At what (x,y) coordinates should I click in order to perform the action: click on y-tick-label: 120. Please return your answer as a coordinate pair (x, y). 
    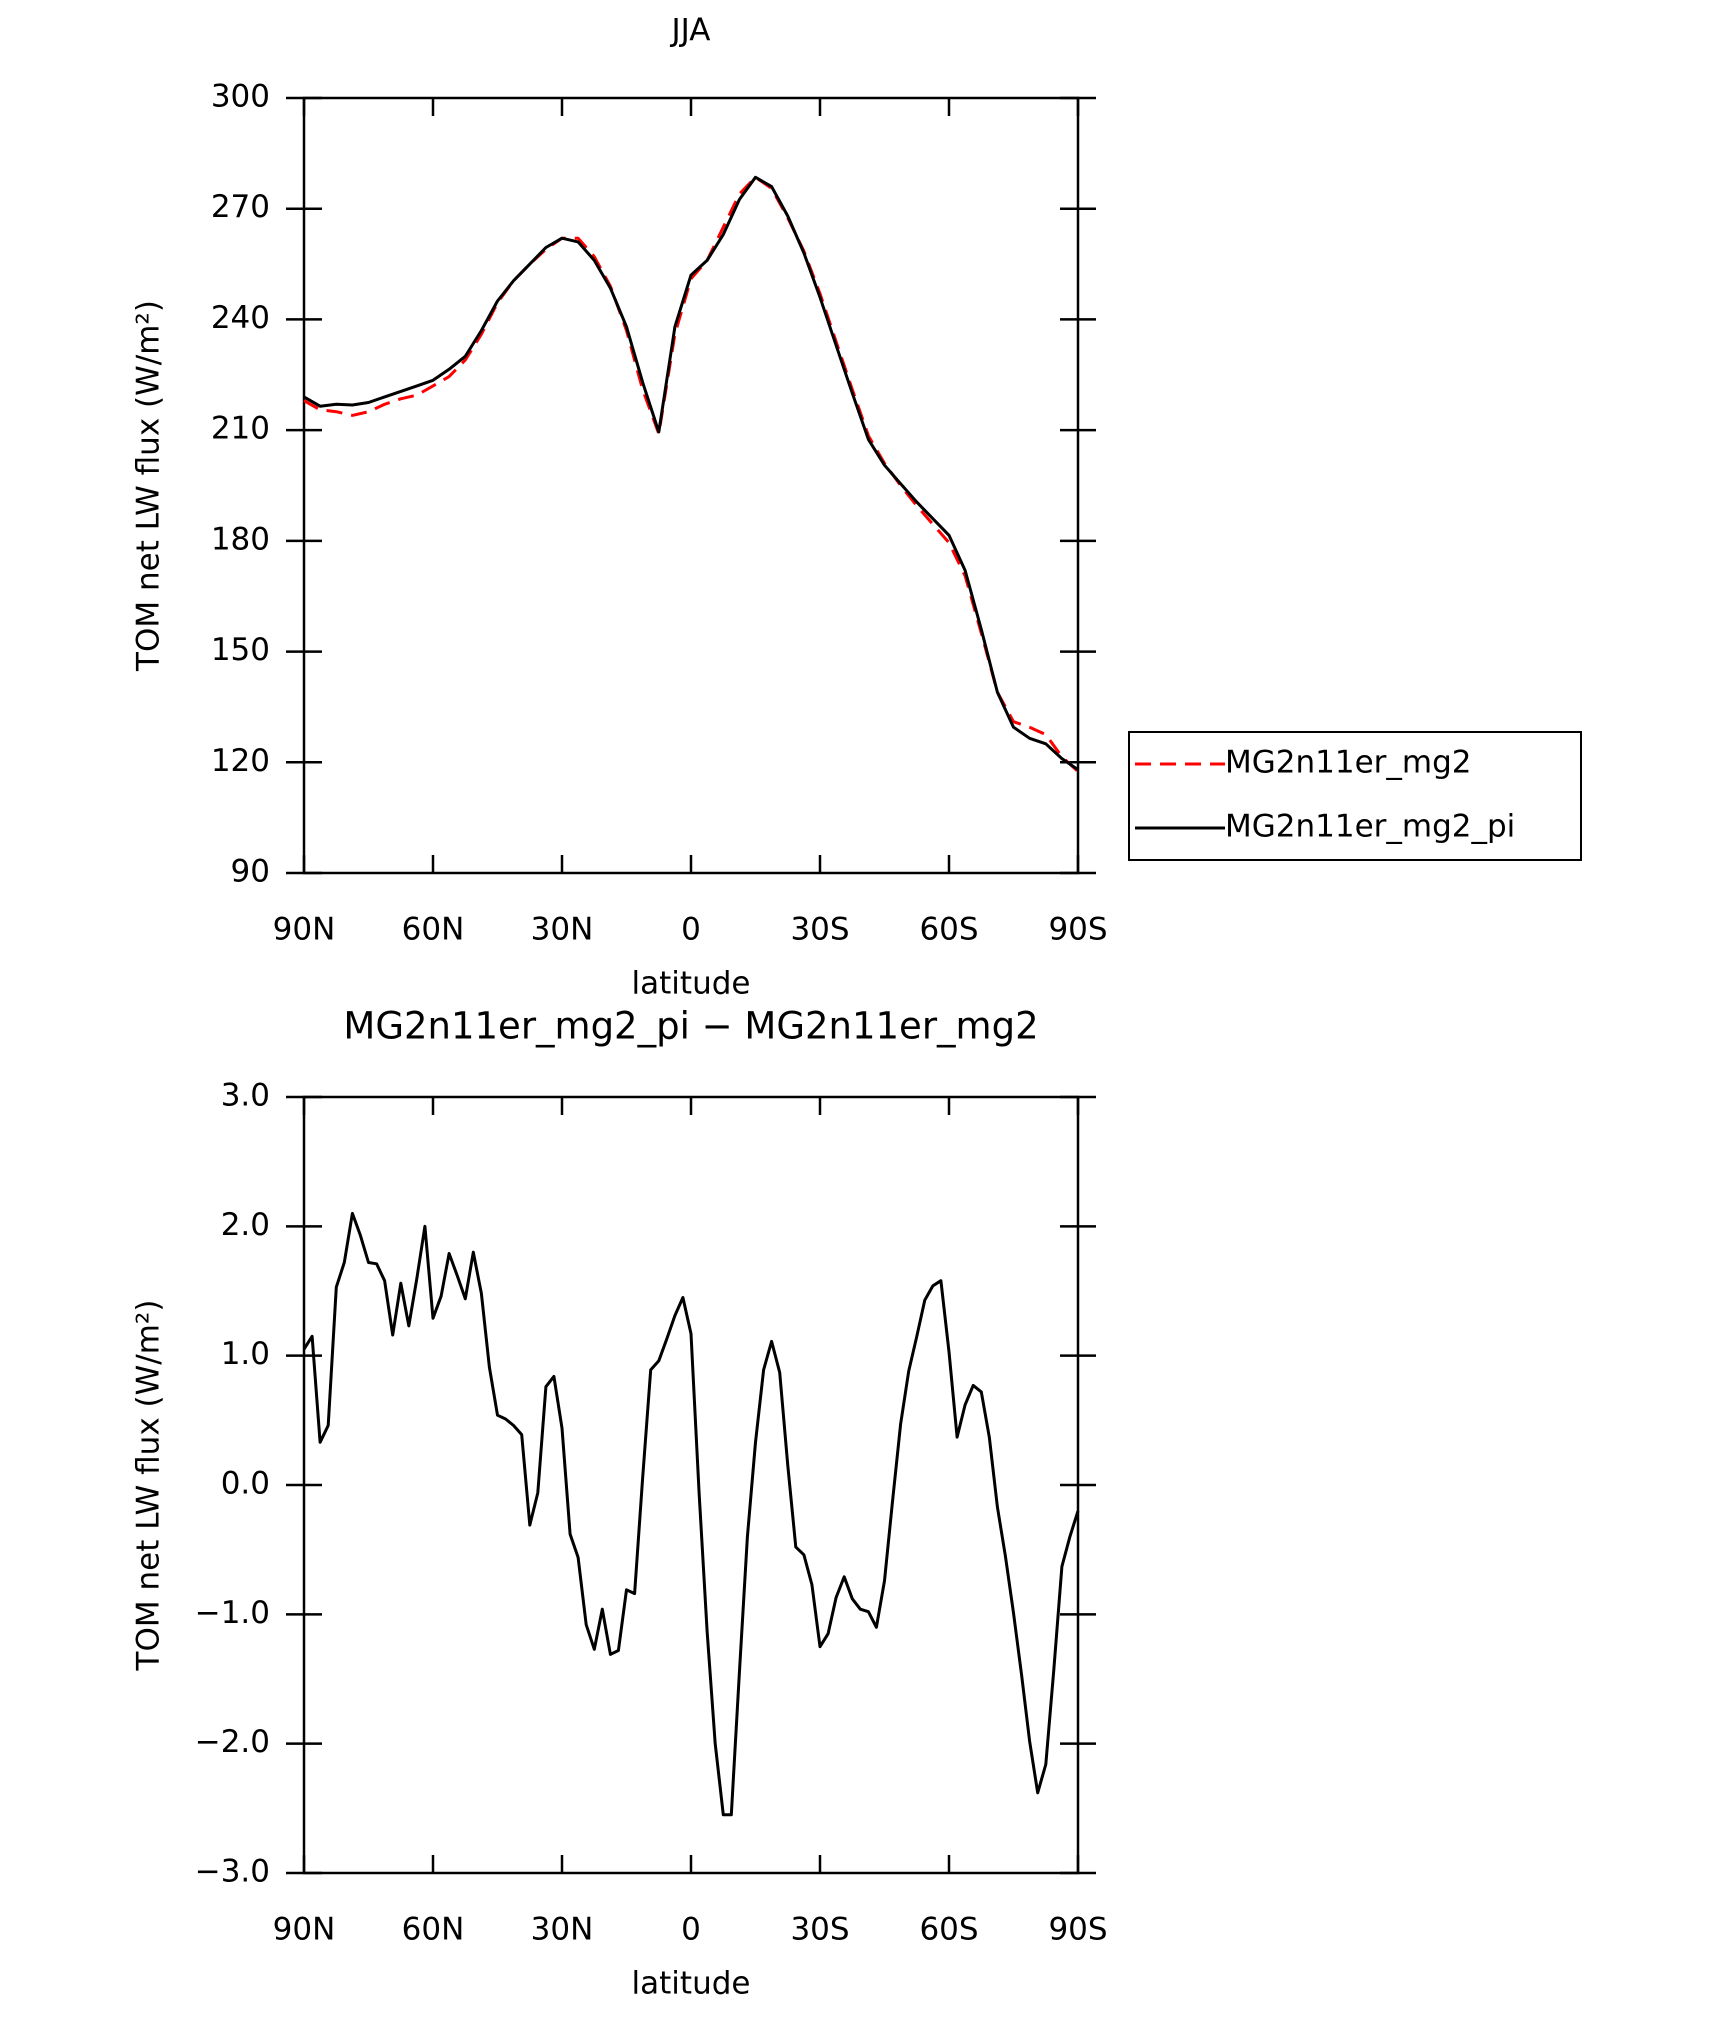
    Looking at the image, I should click on (240, 761).